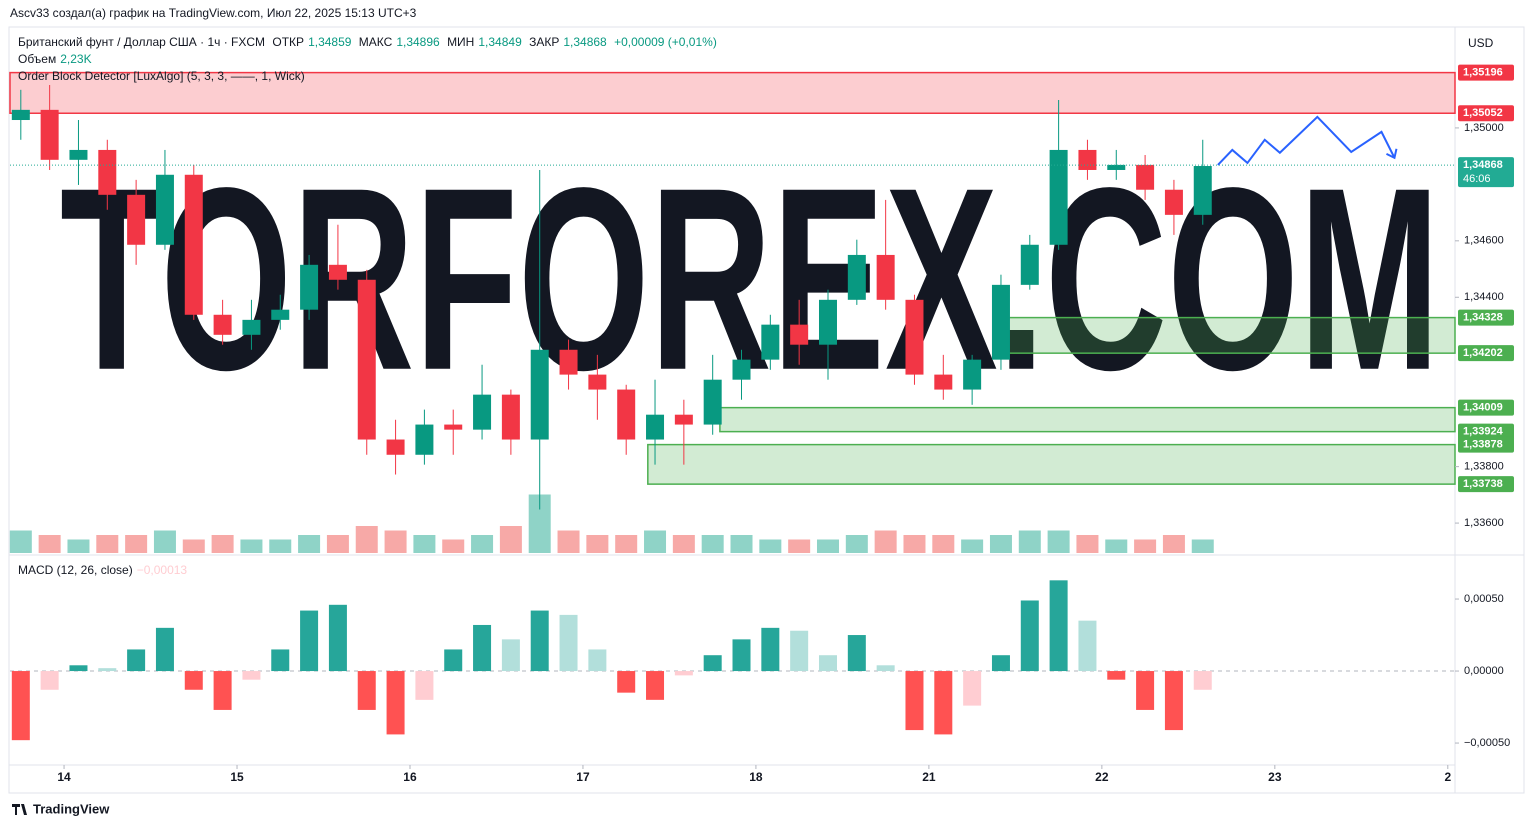 This screenshot has height=828, width=1533. What do you see at coordinates (1477, 179) in the screenshot?
I see `countdown: 46:06` at bounding box center [1477, 179].